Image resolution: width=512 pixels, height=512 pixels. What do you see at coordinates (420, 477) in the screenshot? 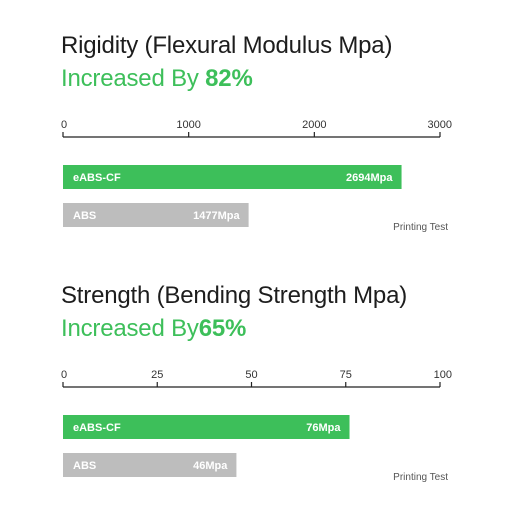
I see `strength-printing-test-note: Printing Test` at bounding box center [420, 477].